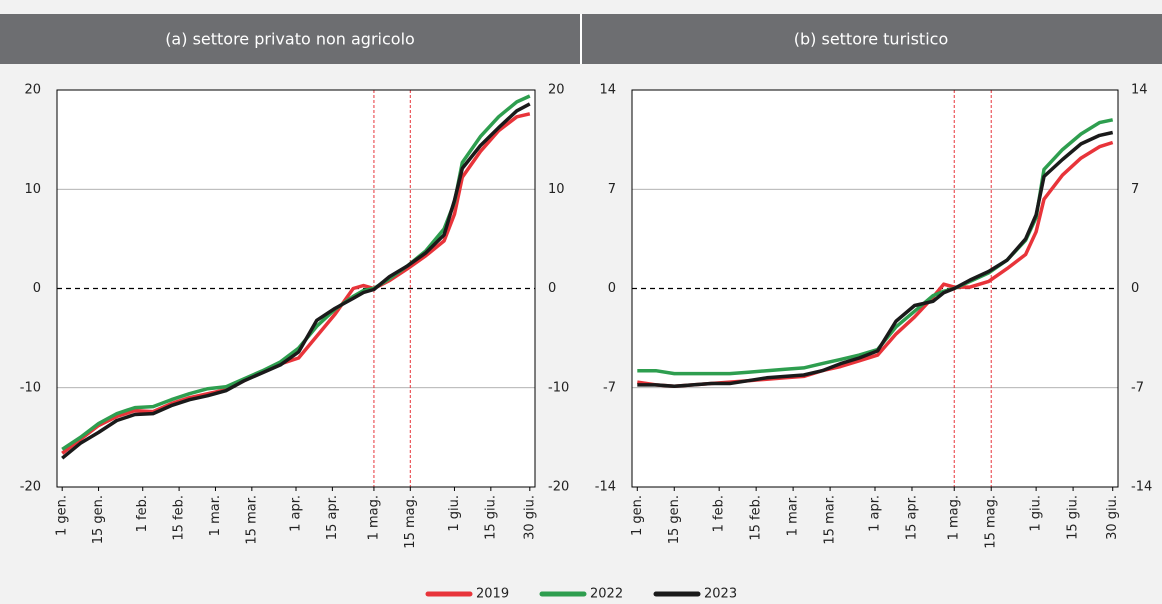  I want to click on y-tick-label: -7, so click(609, 387).